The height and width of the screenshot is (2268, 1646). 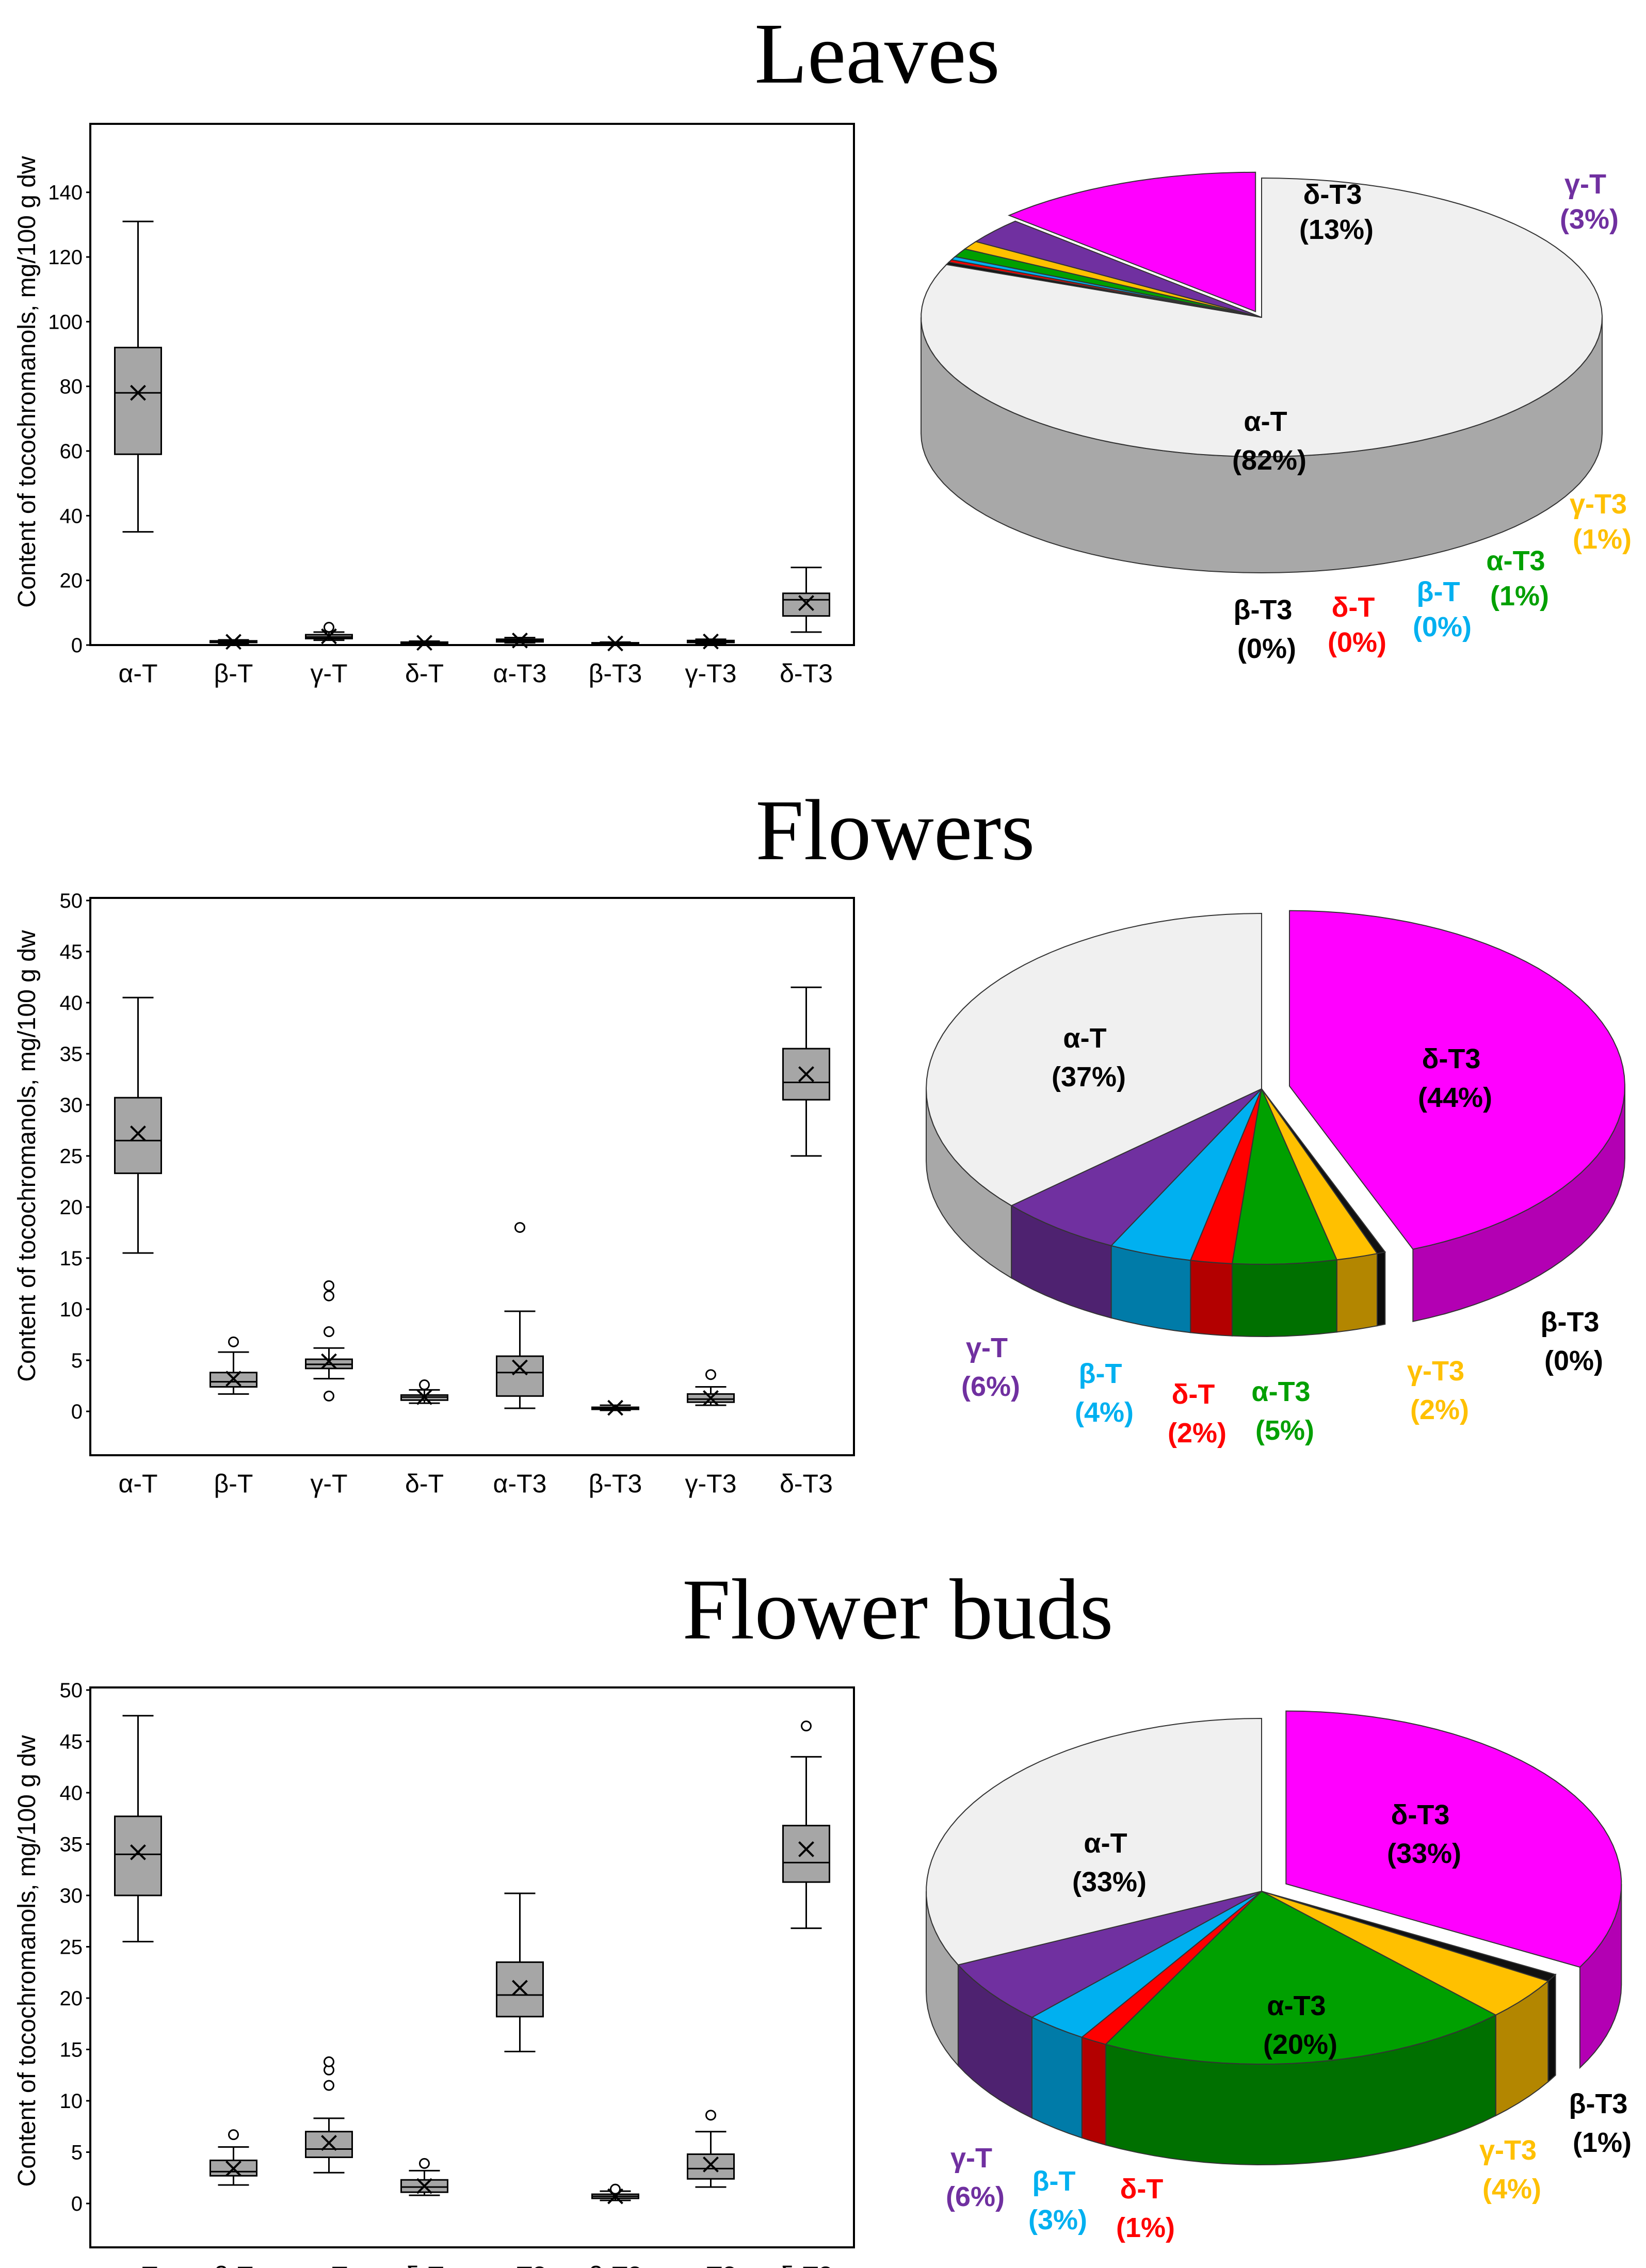 What do you see at coordinates (1439, 1390) in the screenshot?
I see `pie-label-flowers-gamma-t3: γ-T3 (2%)` at bounding box center [1439, 1390].